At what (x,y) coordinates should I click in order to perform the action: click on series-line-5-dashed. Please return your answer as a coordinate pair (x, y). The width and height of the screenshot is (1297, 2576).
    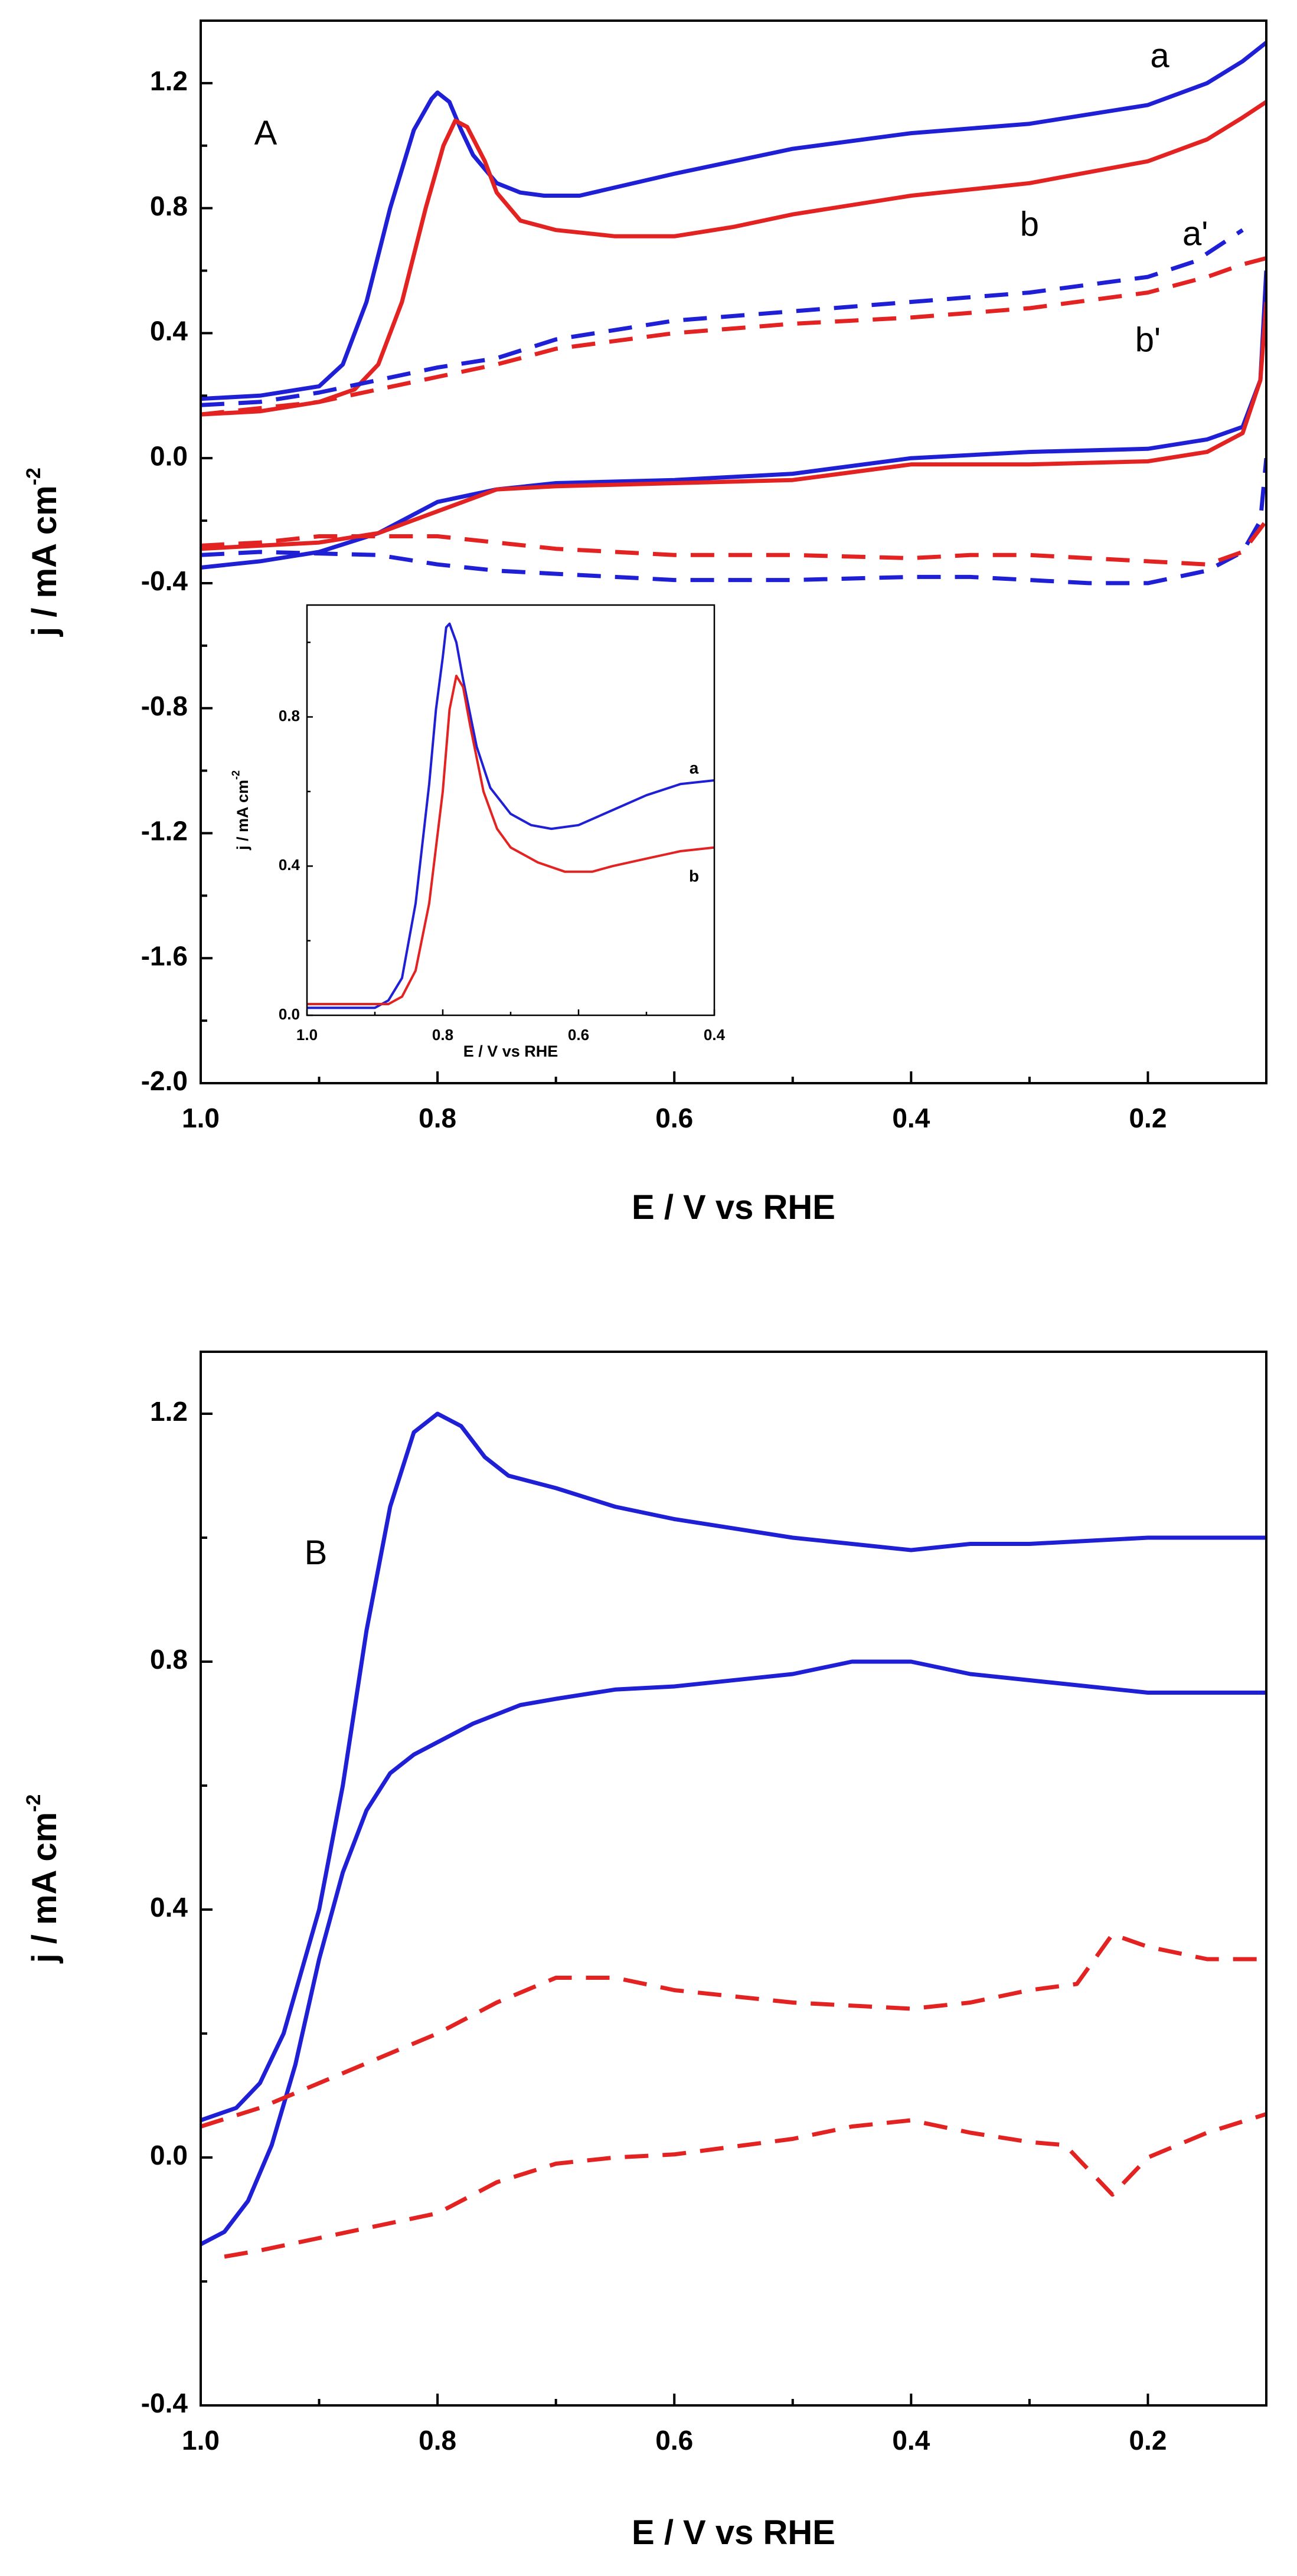
    Looking at the image, I should click on (733, 521).